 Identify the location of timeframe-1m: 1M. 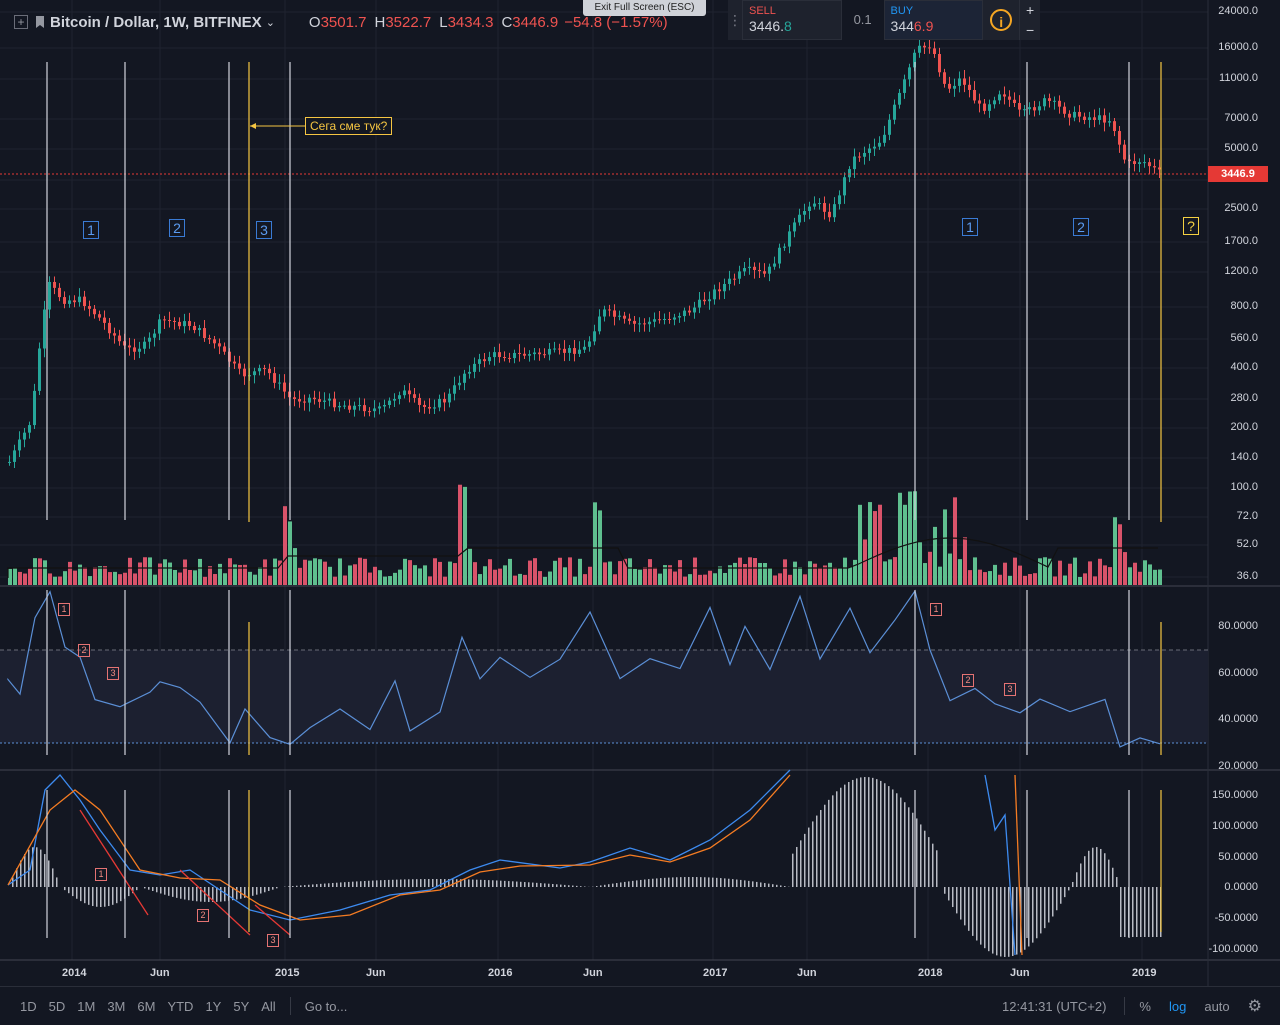
(86, 1006).